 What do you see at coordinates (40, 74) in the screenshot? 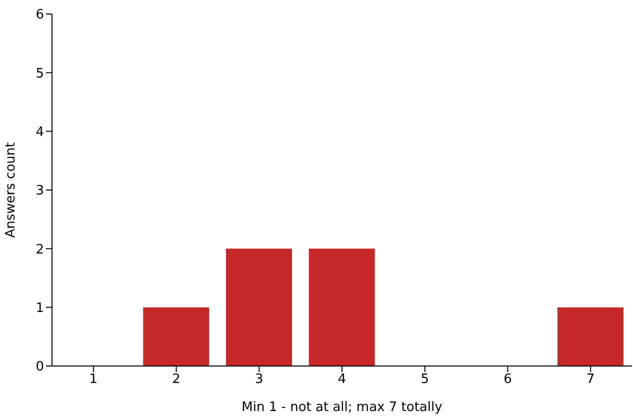
I see `y-tick-label: 5` at bounding box center [40, 74].